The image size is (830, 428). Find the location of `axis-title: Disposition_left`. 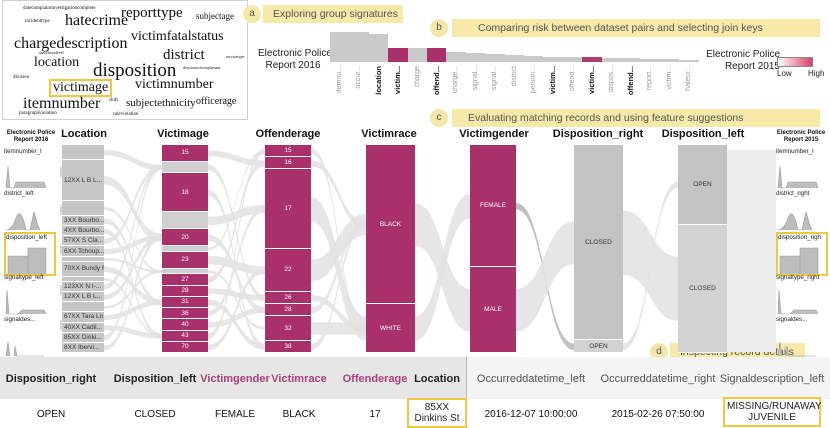

axis-title: Disposition_left is located at coordinates (703, 134).